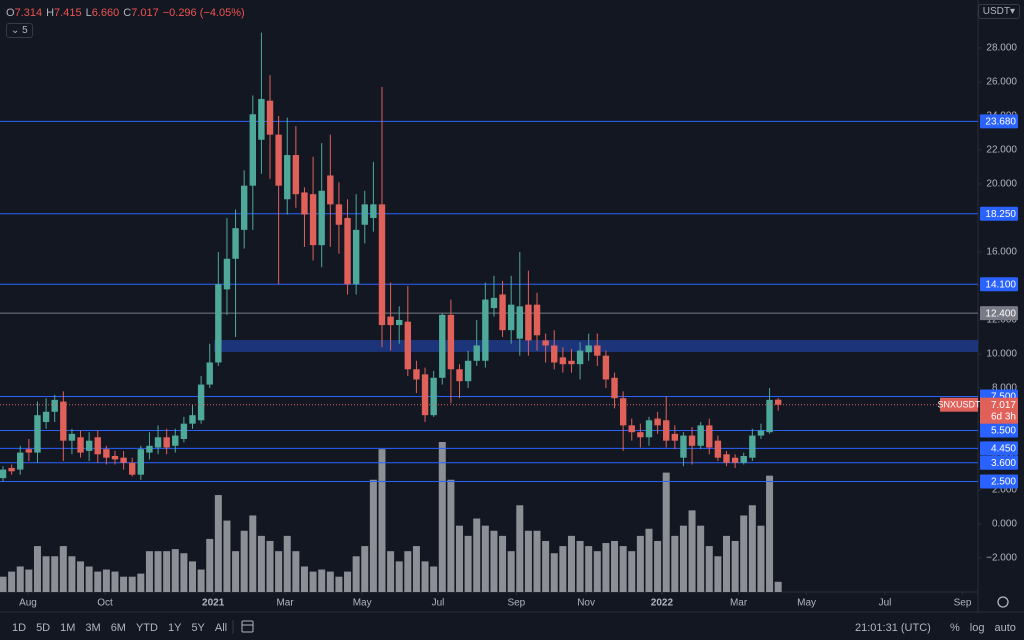 The width and height of the screenshot is (1024, 640). What do you see at coordinates (1003, 397) in the screenshot?
I see `level-label: 7.500` at bounding box center [1003, 397].